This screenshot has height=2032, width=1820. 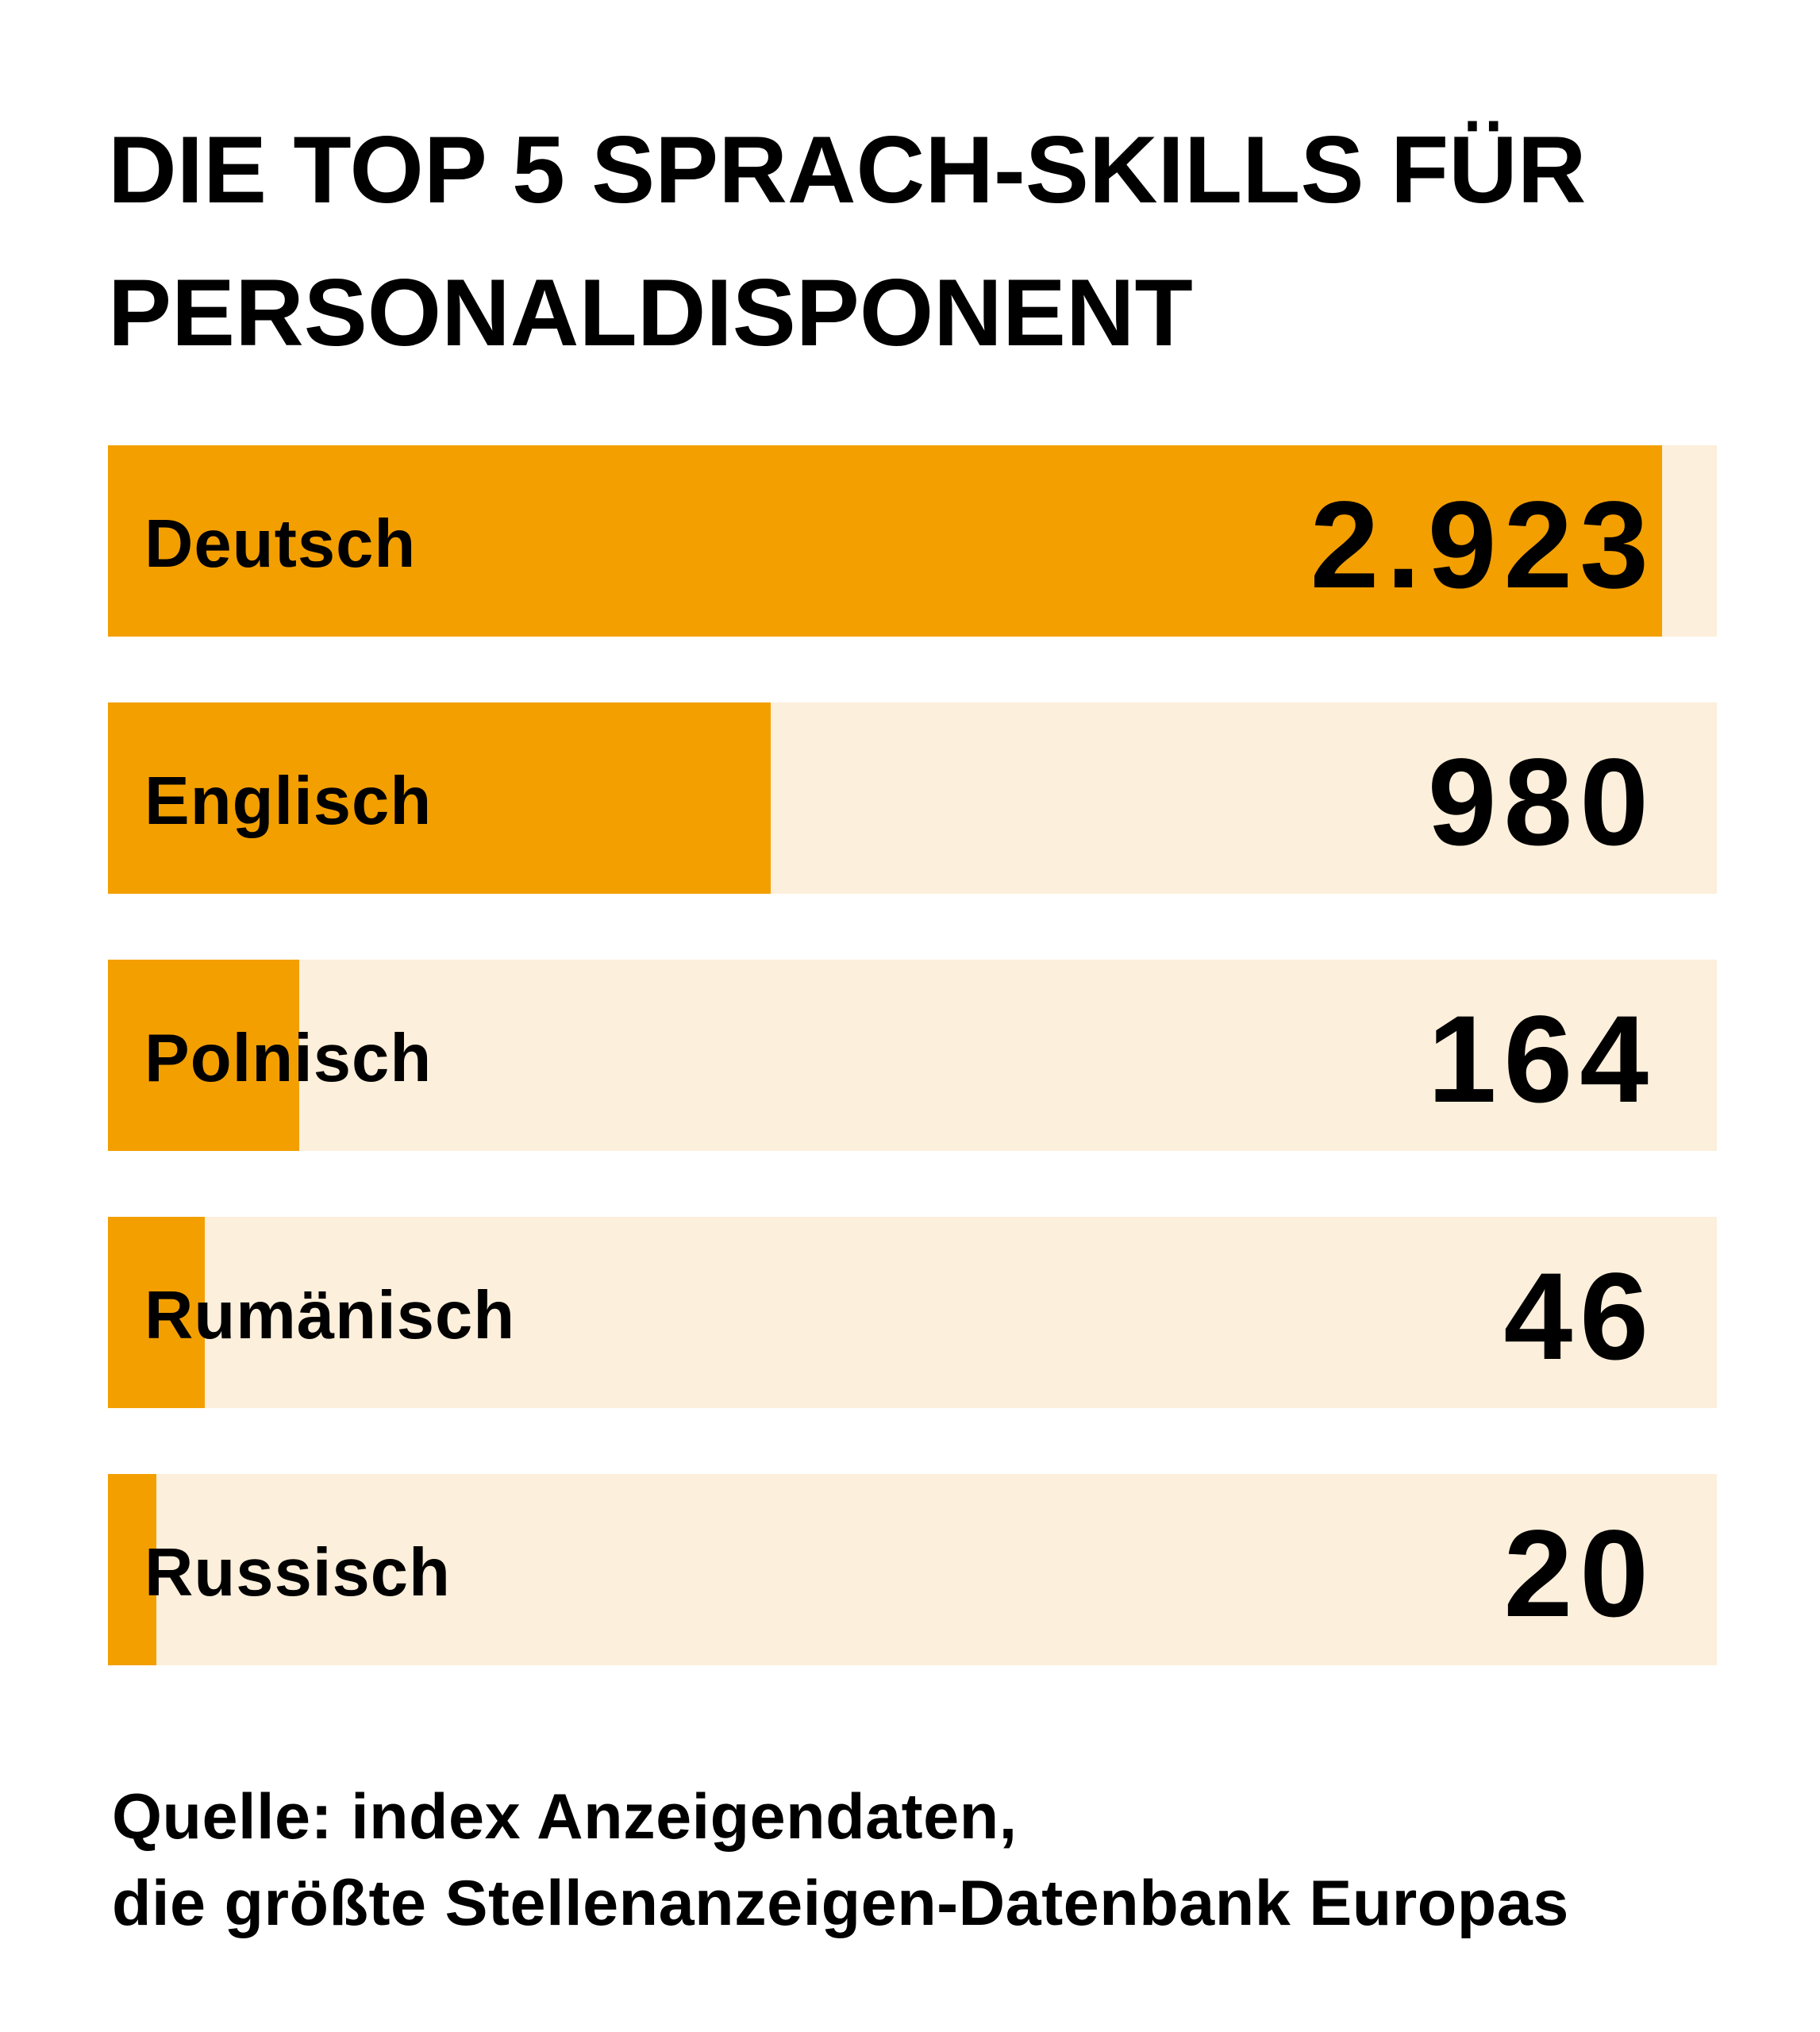 I want to click on bar-value: 980, so click(x=1541, y=802).